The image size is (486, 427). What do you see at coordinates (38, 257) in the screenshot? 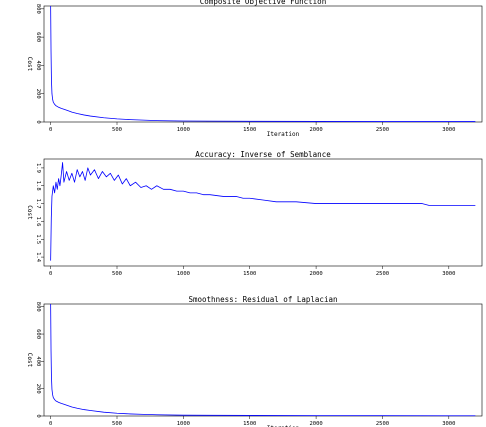
I see `y-tick-label: 1.4` at bounding box center [38, 257].